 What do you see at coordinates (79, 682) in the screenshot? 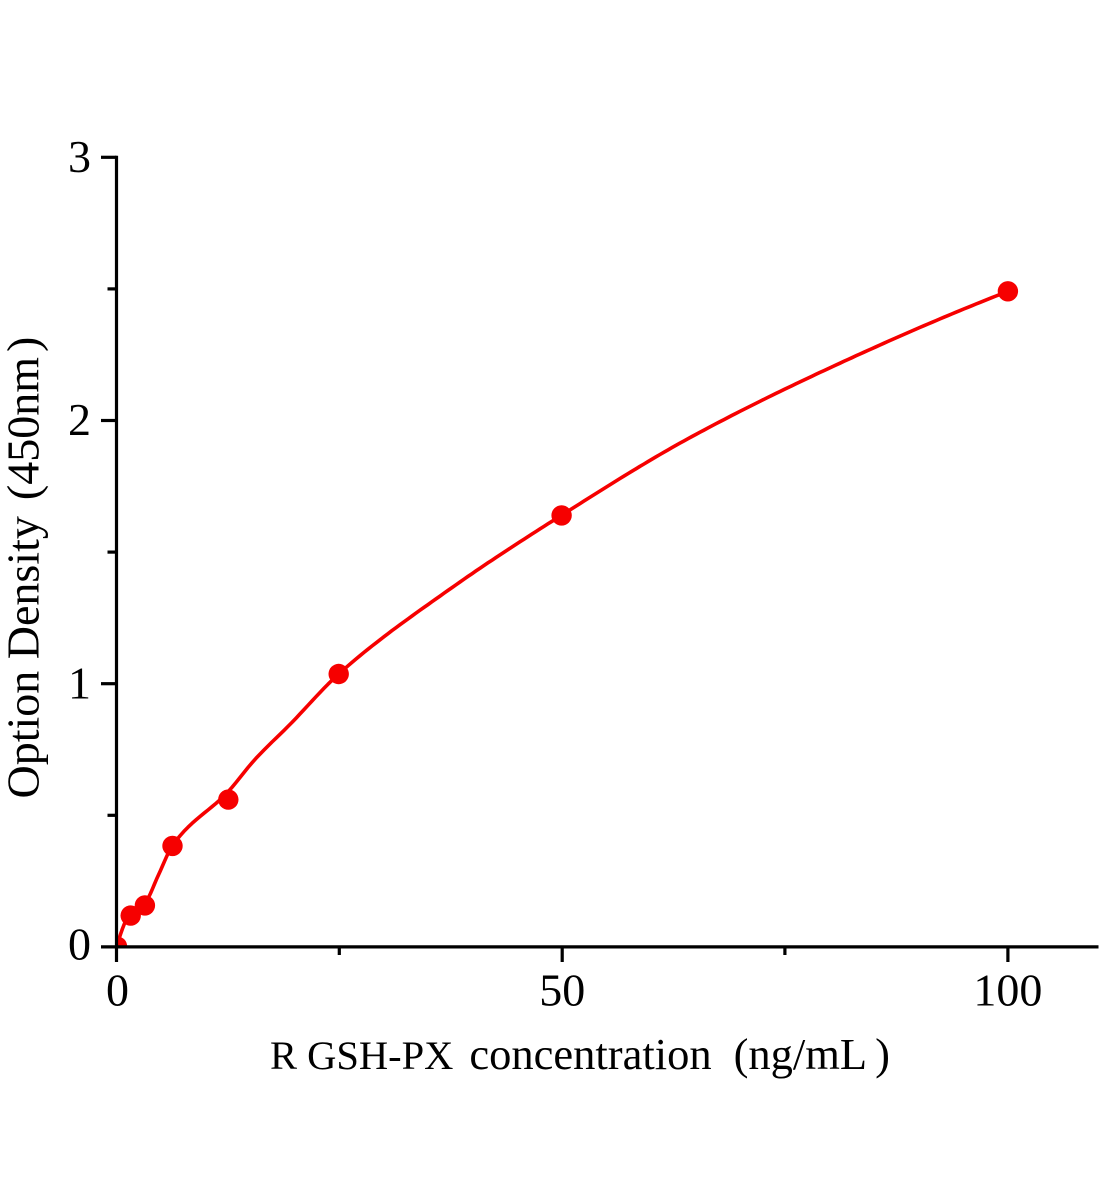
I see `svg-text: 1` at bounding box center [79, 682].